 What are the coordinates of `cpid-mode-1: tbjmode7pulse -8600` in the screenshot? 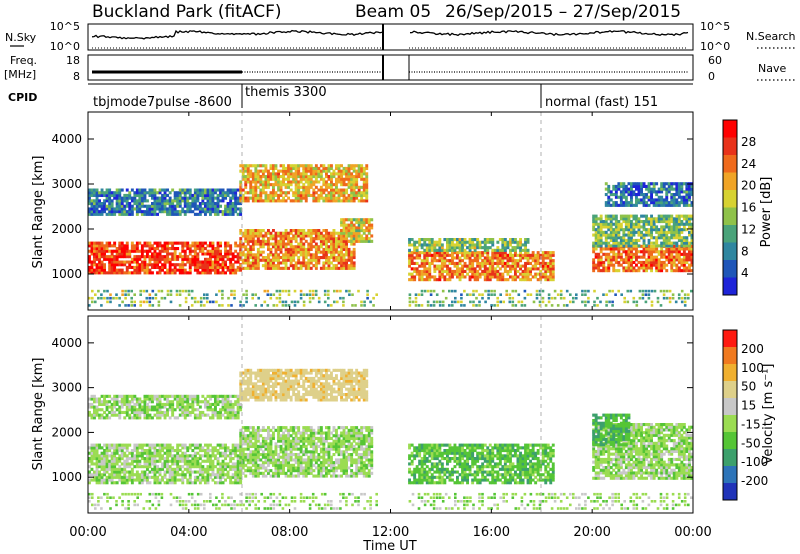 It's located at (162, 102).